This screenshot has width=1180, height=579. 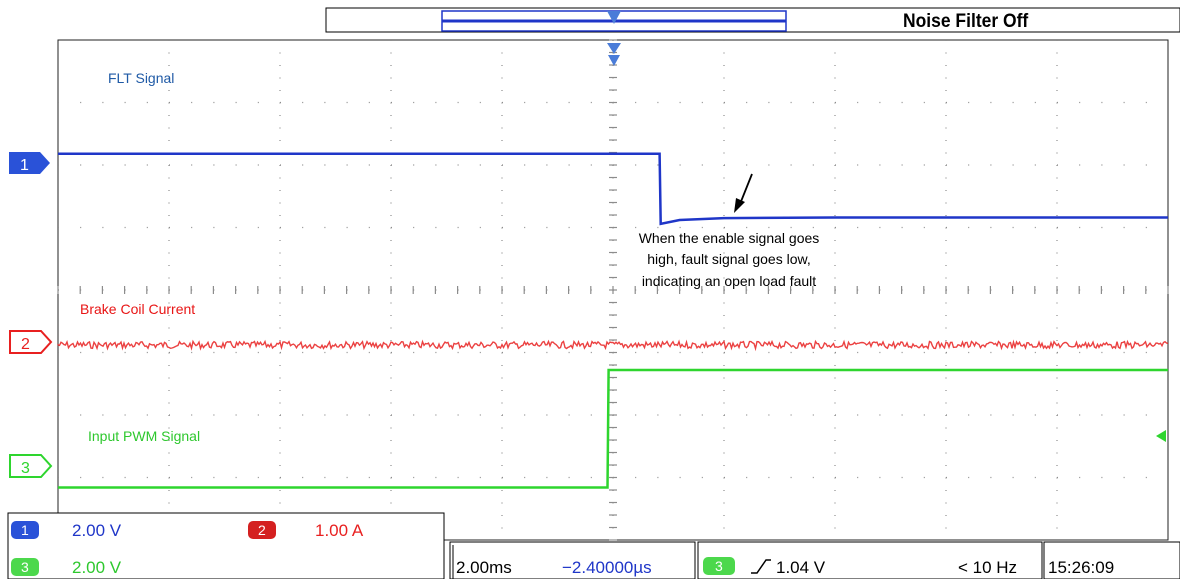 What do you see at coordinates (614, 17) in the screenshot?
I see `trigger-position-icon` at bounding box center [614, 17].